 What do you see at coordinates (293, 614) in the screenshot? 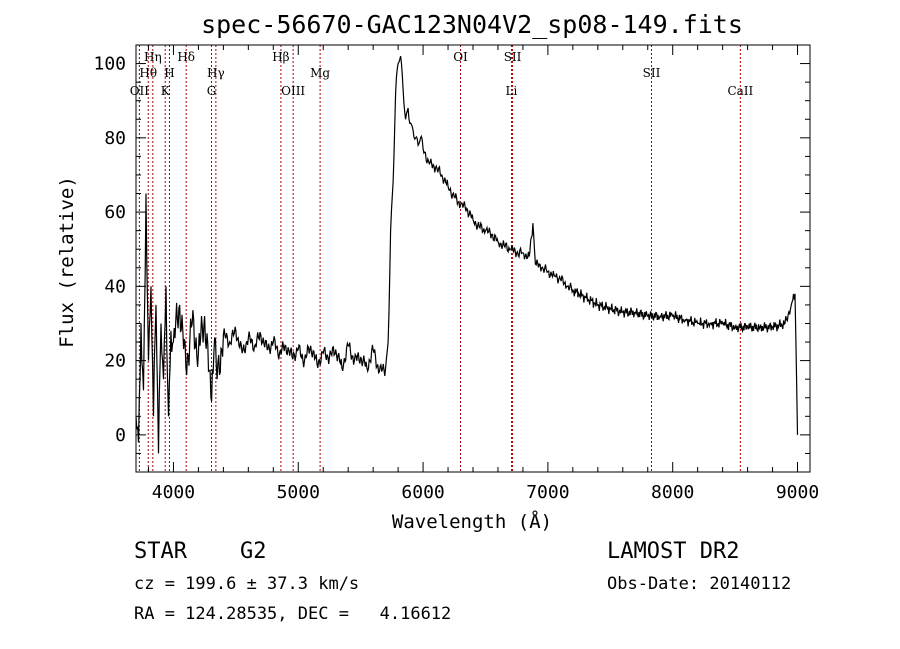
I see `coordinates-readout: RA = 124.28535, DEC = 4.16612` at bounding box center [293, 614].